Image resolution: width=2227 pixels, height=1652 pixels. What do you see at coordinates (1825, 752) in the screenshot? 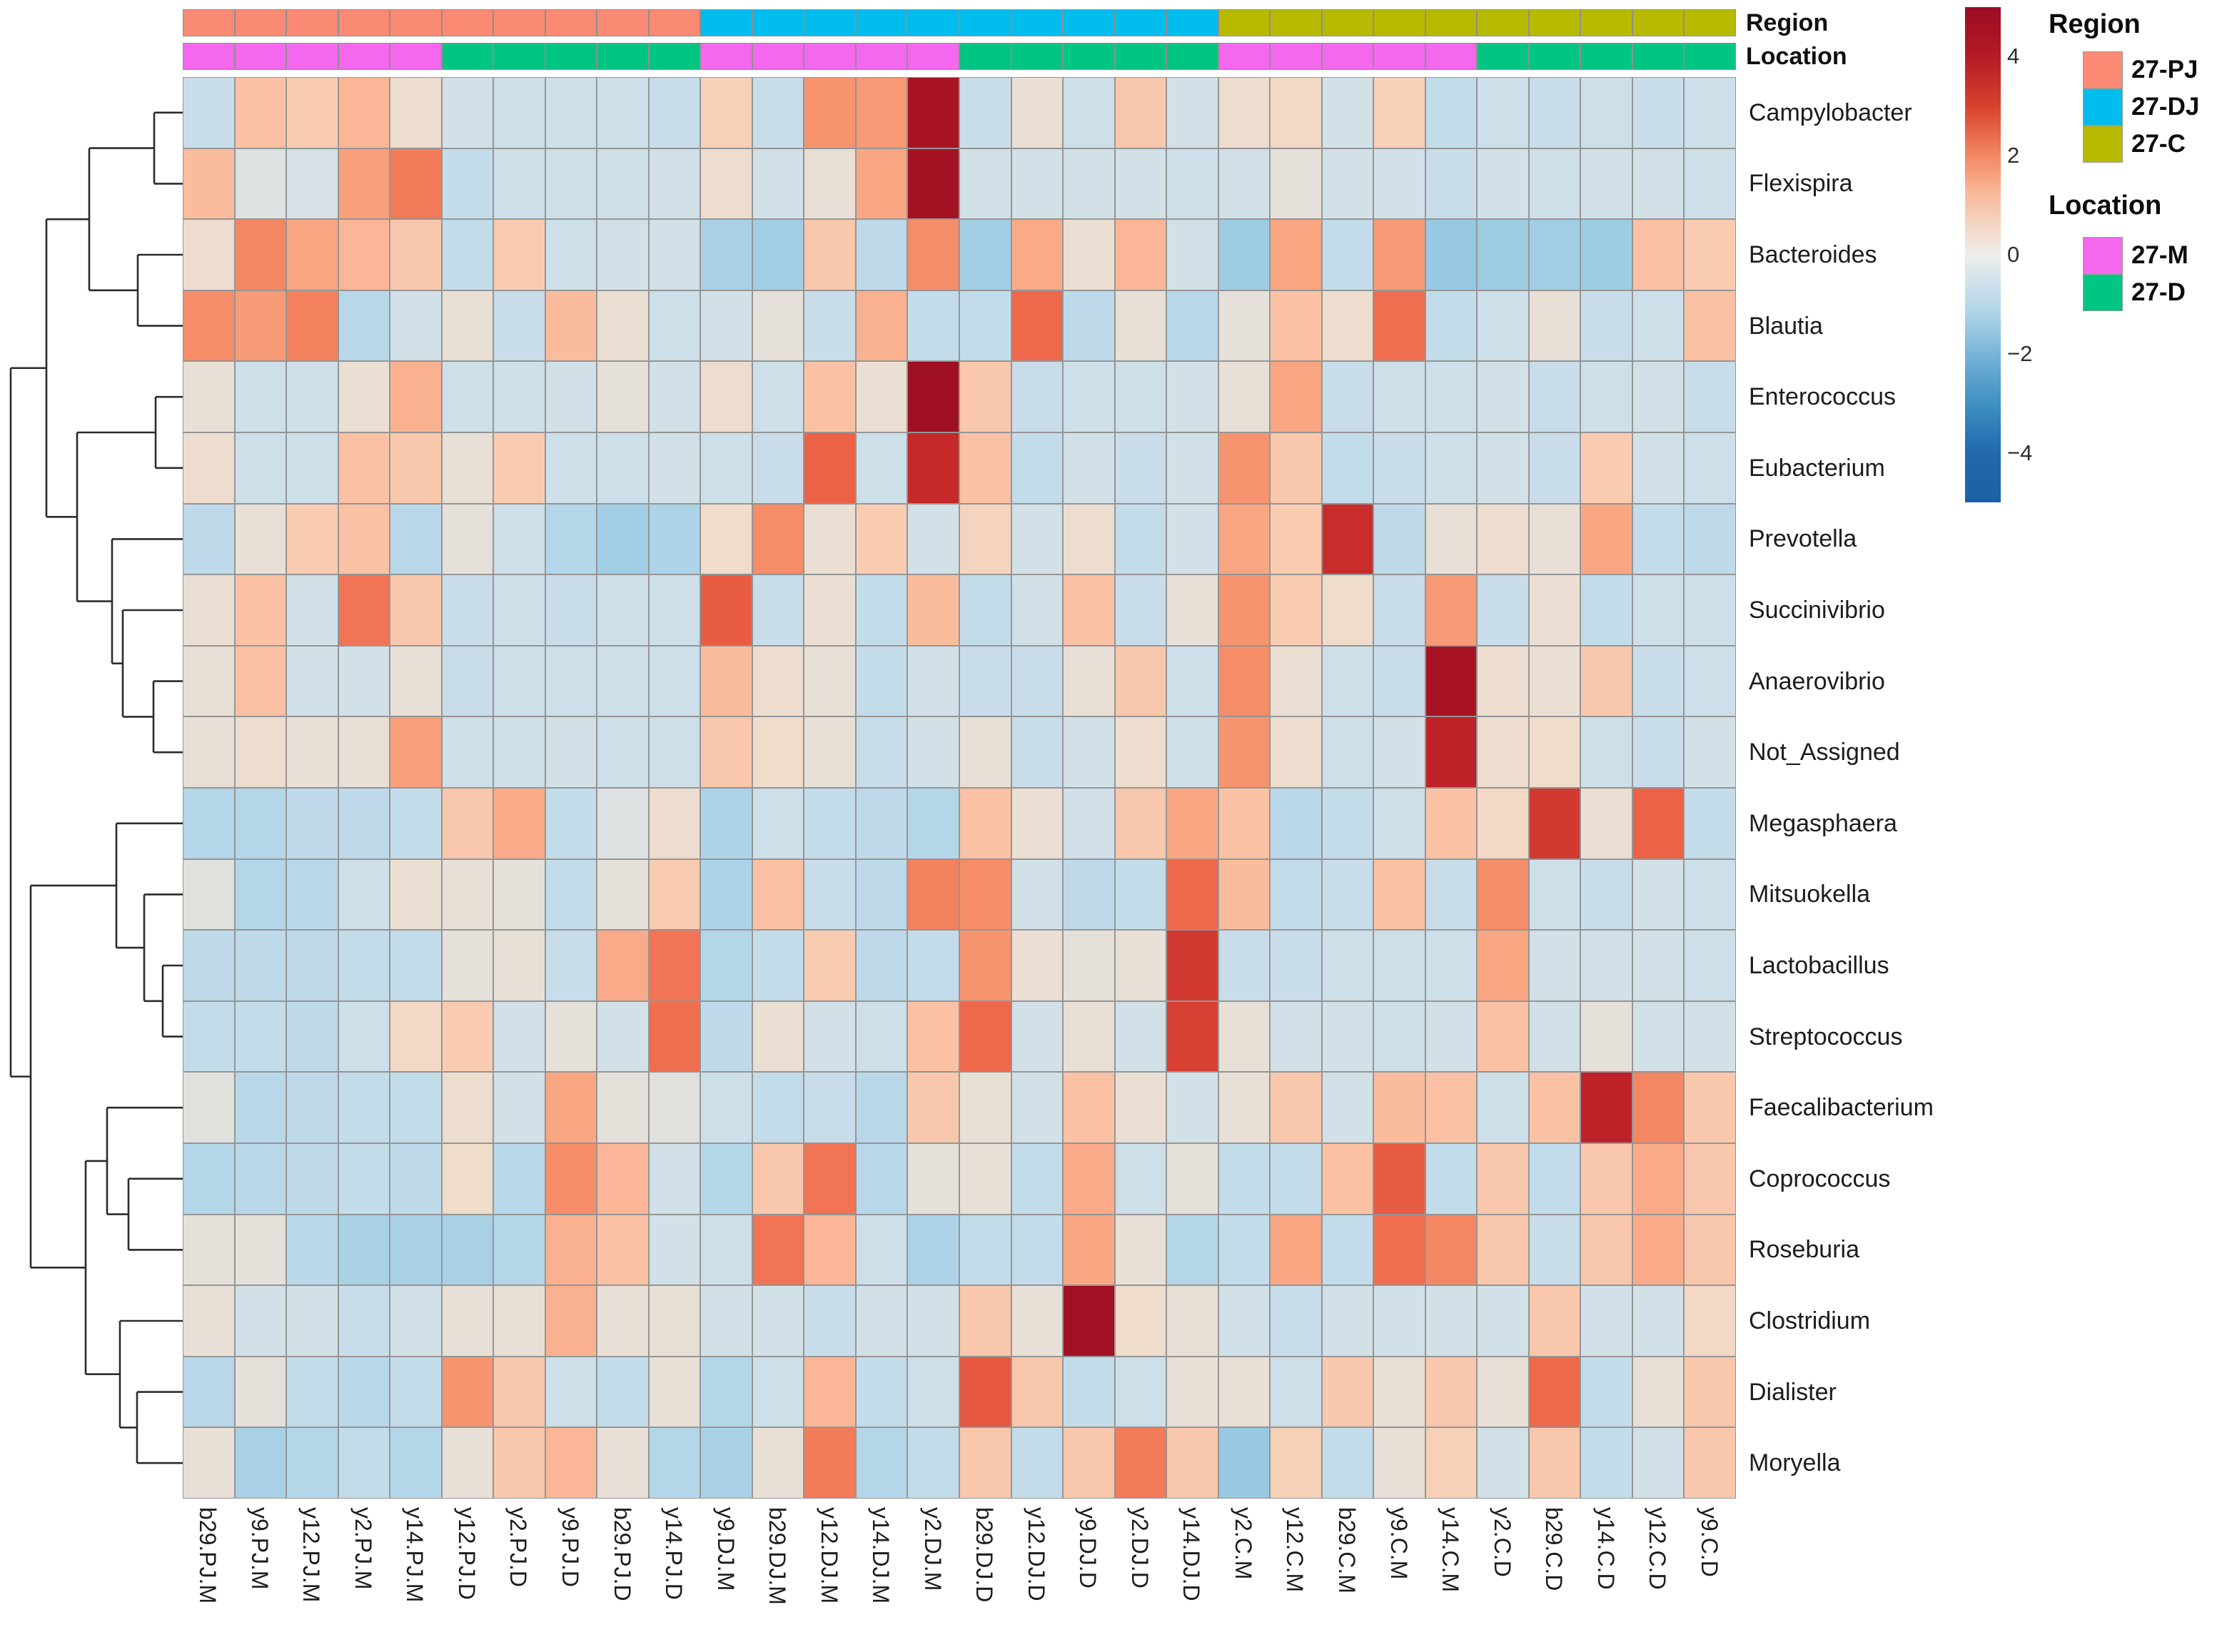
I see `row-label: Not_Assigned` at bounding box center [1825, 752].